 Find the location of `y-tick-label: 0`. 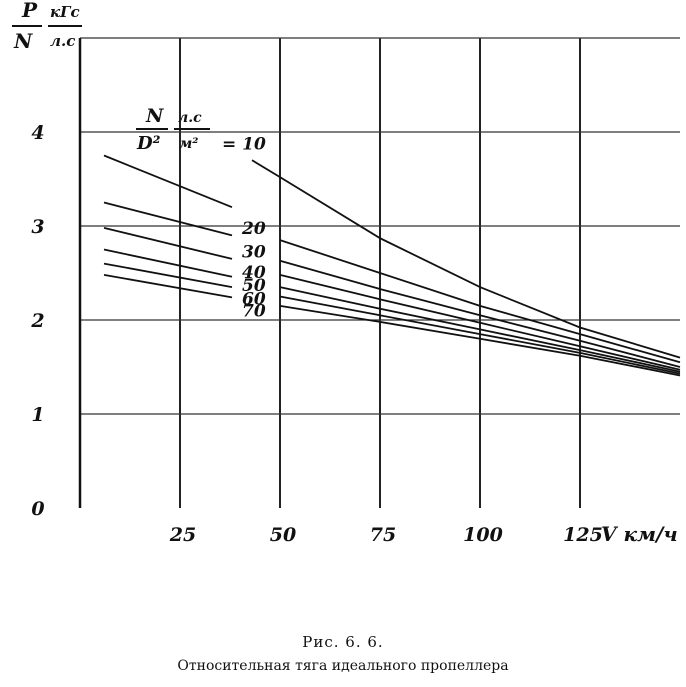

y-tick-label: 0 is located at coordinates (37, 509).